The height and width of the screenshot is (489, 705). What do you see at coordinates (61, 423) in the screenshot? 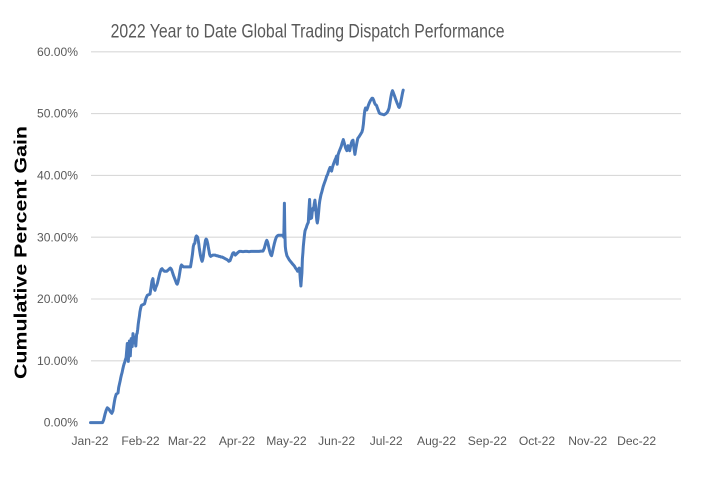
I see `svg-text: 0.00%` at bounding box center [61, 423].